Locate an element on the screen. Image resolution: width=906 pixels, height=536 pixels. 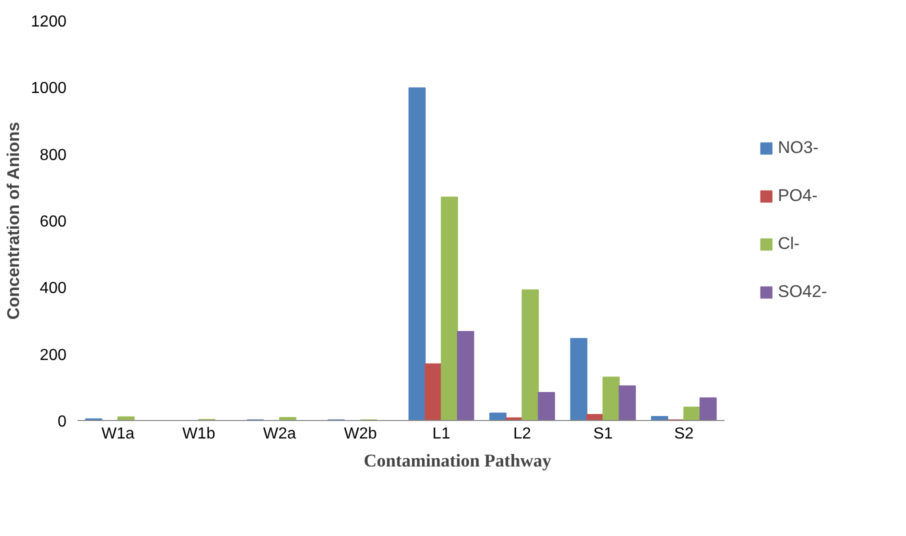
x-tick-label: L2 is located at coordinates (522, 434).